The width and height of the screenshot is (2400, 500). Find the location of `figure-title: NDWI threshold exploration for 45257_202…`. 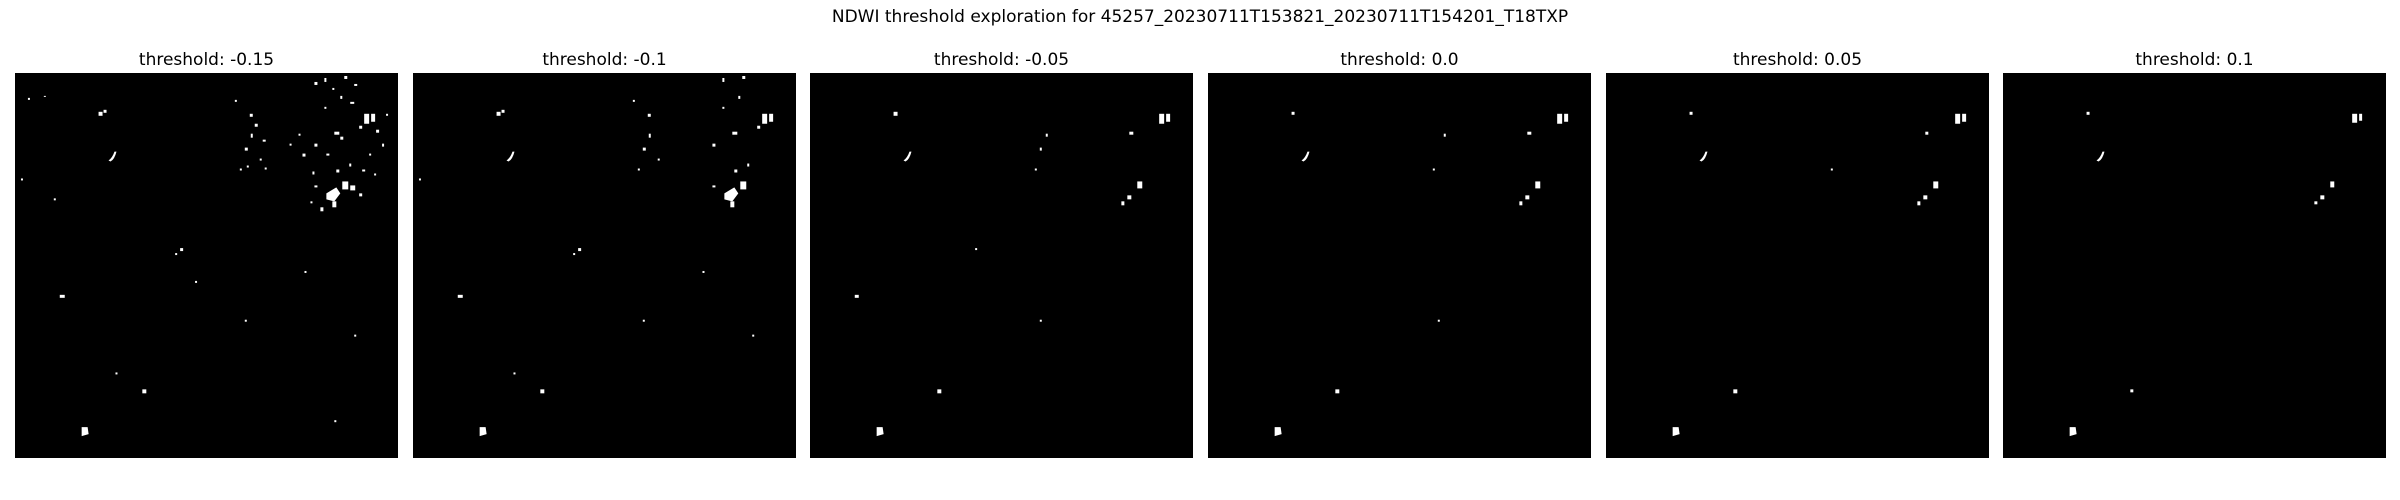

figure-title: NDWI threshold exploration for 45257_202… is located at coordinates (1200, 17).